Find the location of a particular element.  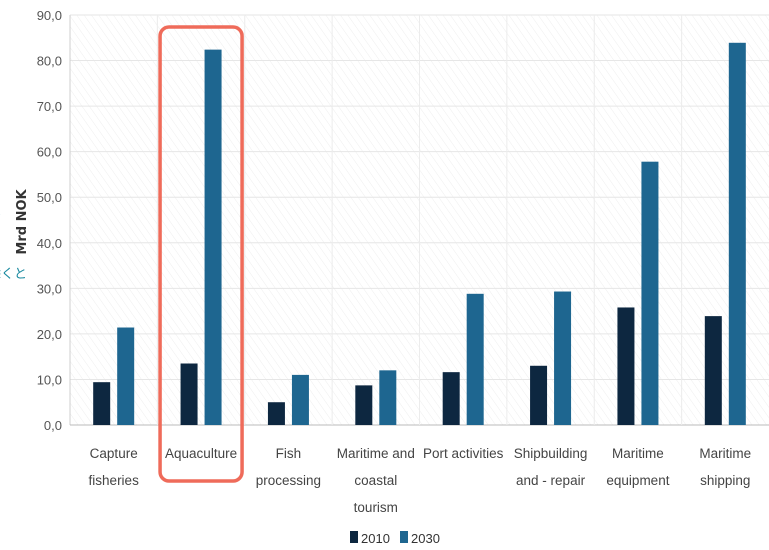

y-tick-label: 90,0 is located at coordinates (49, 15).